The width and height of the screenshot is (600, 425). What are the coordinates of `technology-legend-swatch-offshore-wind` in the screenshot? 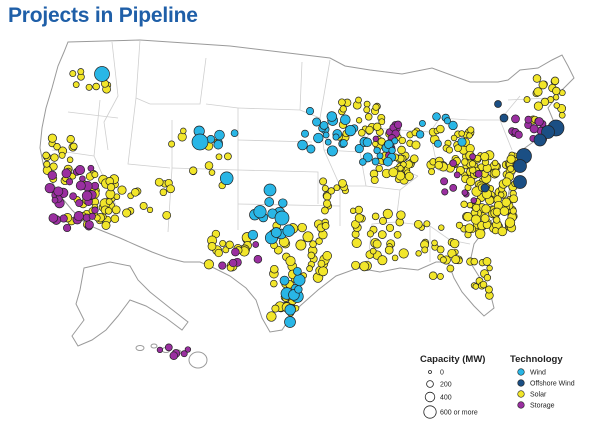 It's located at (521, 383).